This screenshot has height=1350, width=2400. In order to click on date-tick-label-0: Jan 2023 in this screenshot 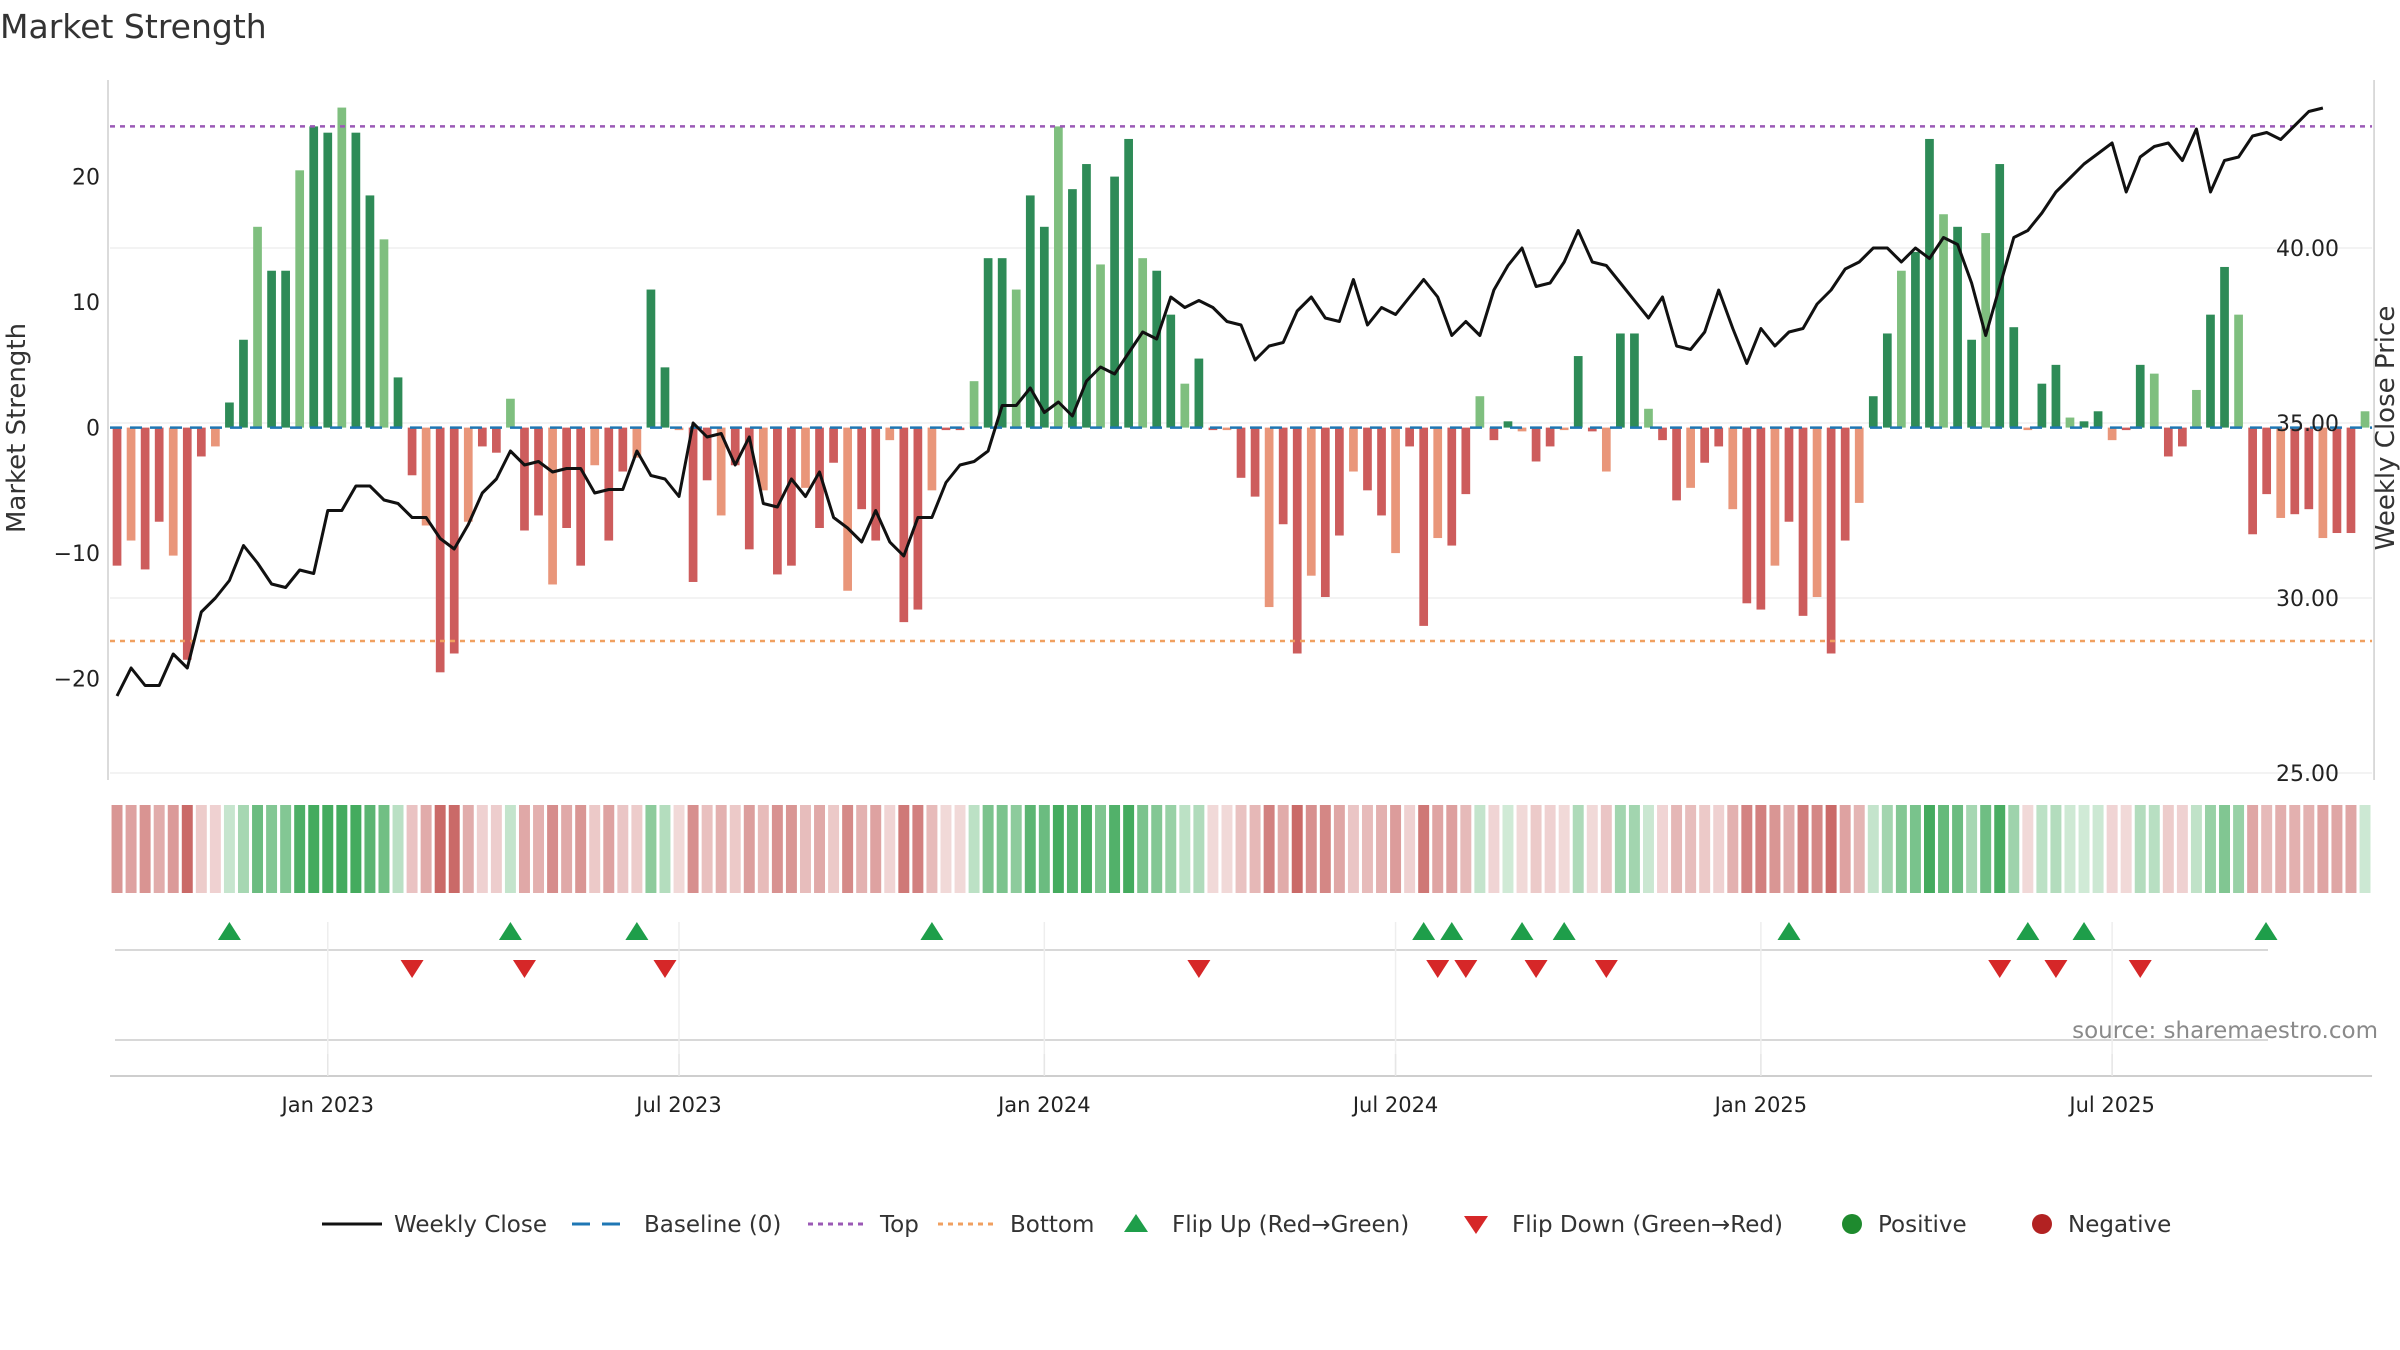, I will do `click(327, 1105)`.